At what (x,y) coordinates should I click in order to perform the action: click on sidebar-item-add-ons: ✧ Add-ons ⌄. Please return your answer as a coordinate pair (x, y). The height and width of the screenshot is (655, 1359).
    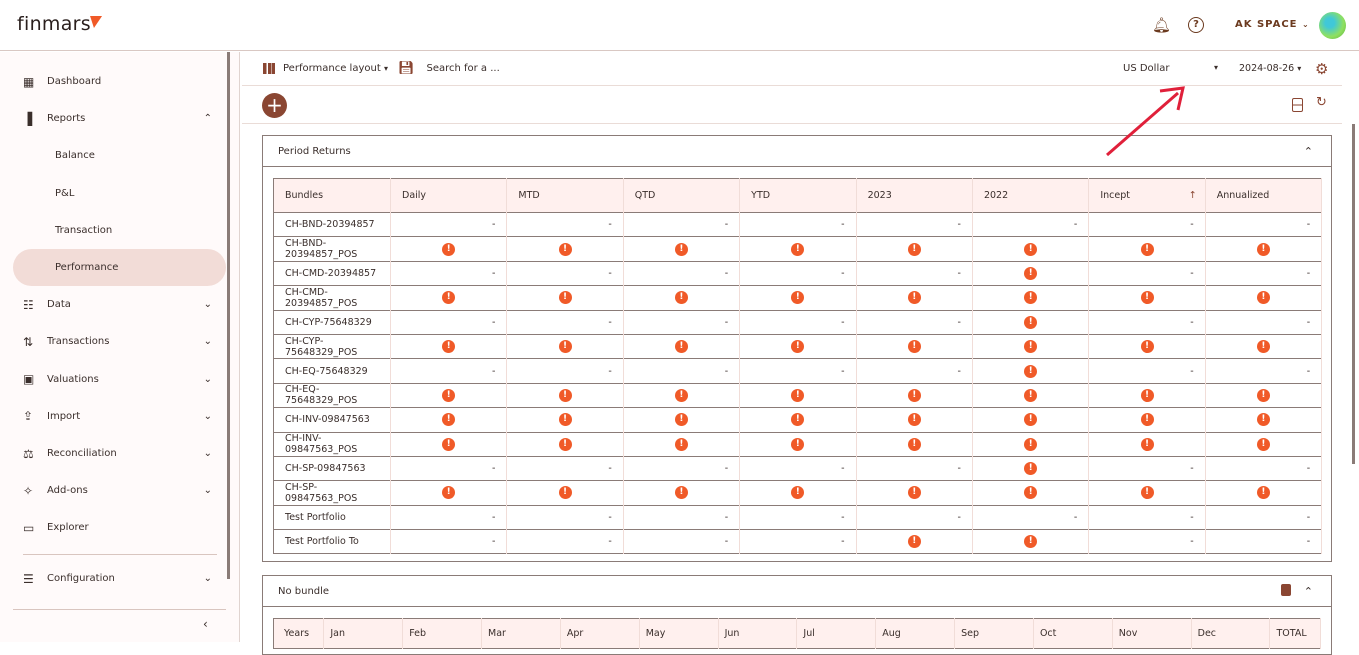
    Looking at the image, I should click on (119, 490).